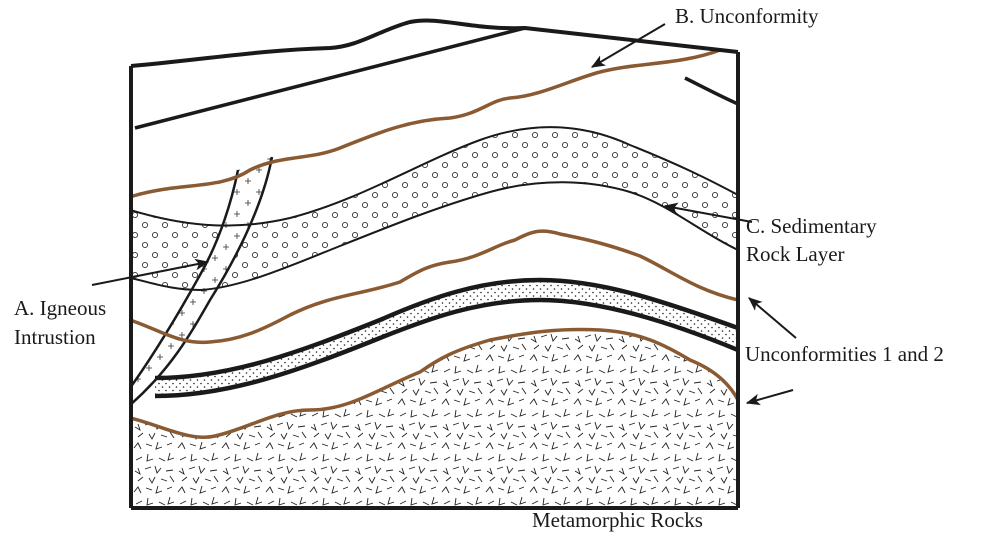 This screenshot has width=982, height=539. I want to click on sedimentary-top-contact, so click(434, 176).